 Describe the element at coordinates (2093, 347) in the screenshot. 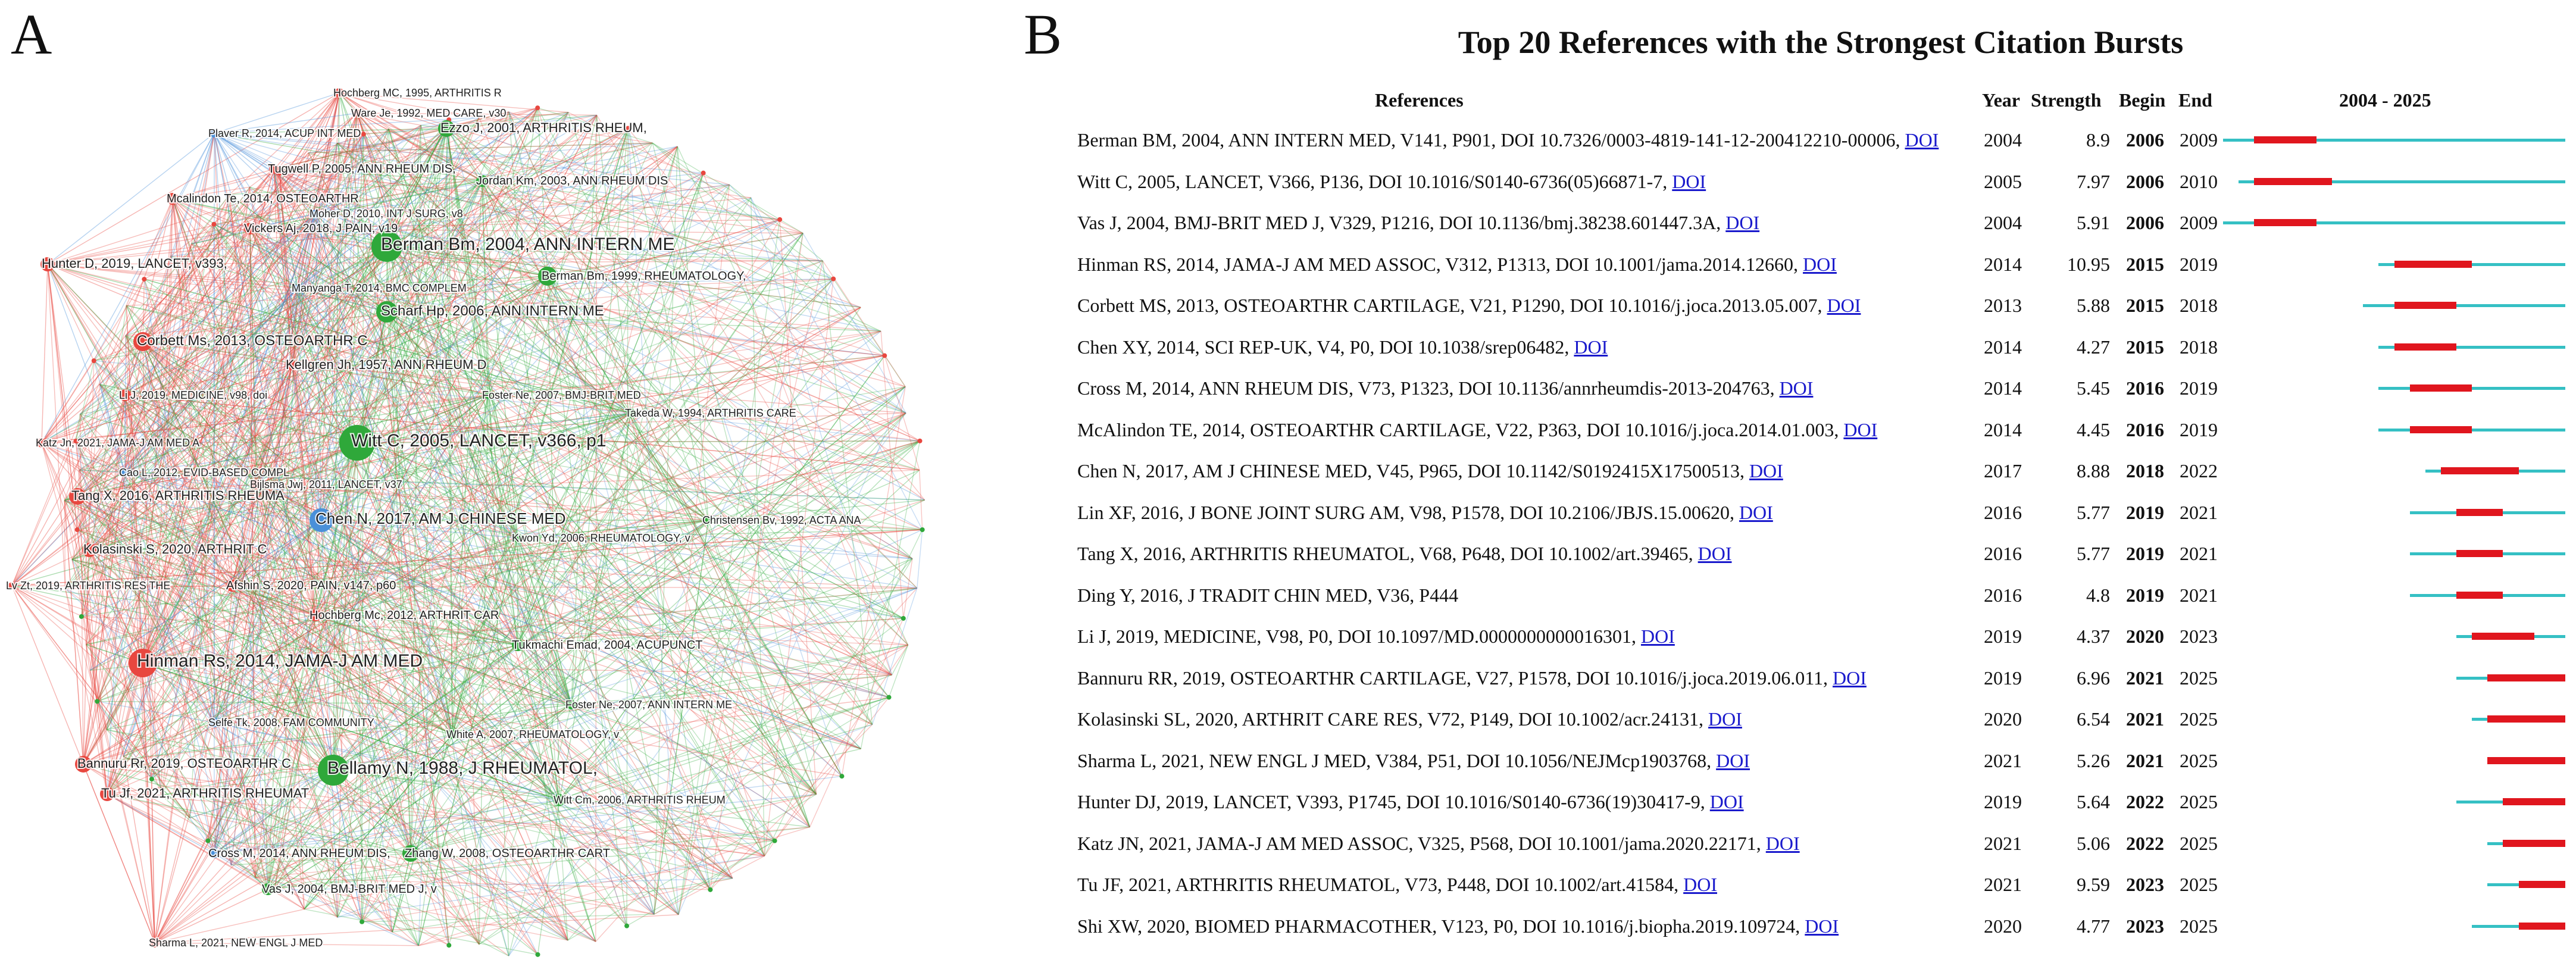

I see `strength-cell: 4.27` at that location.